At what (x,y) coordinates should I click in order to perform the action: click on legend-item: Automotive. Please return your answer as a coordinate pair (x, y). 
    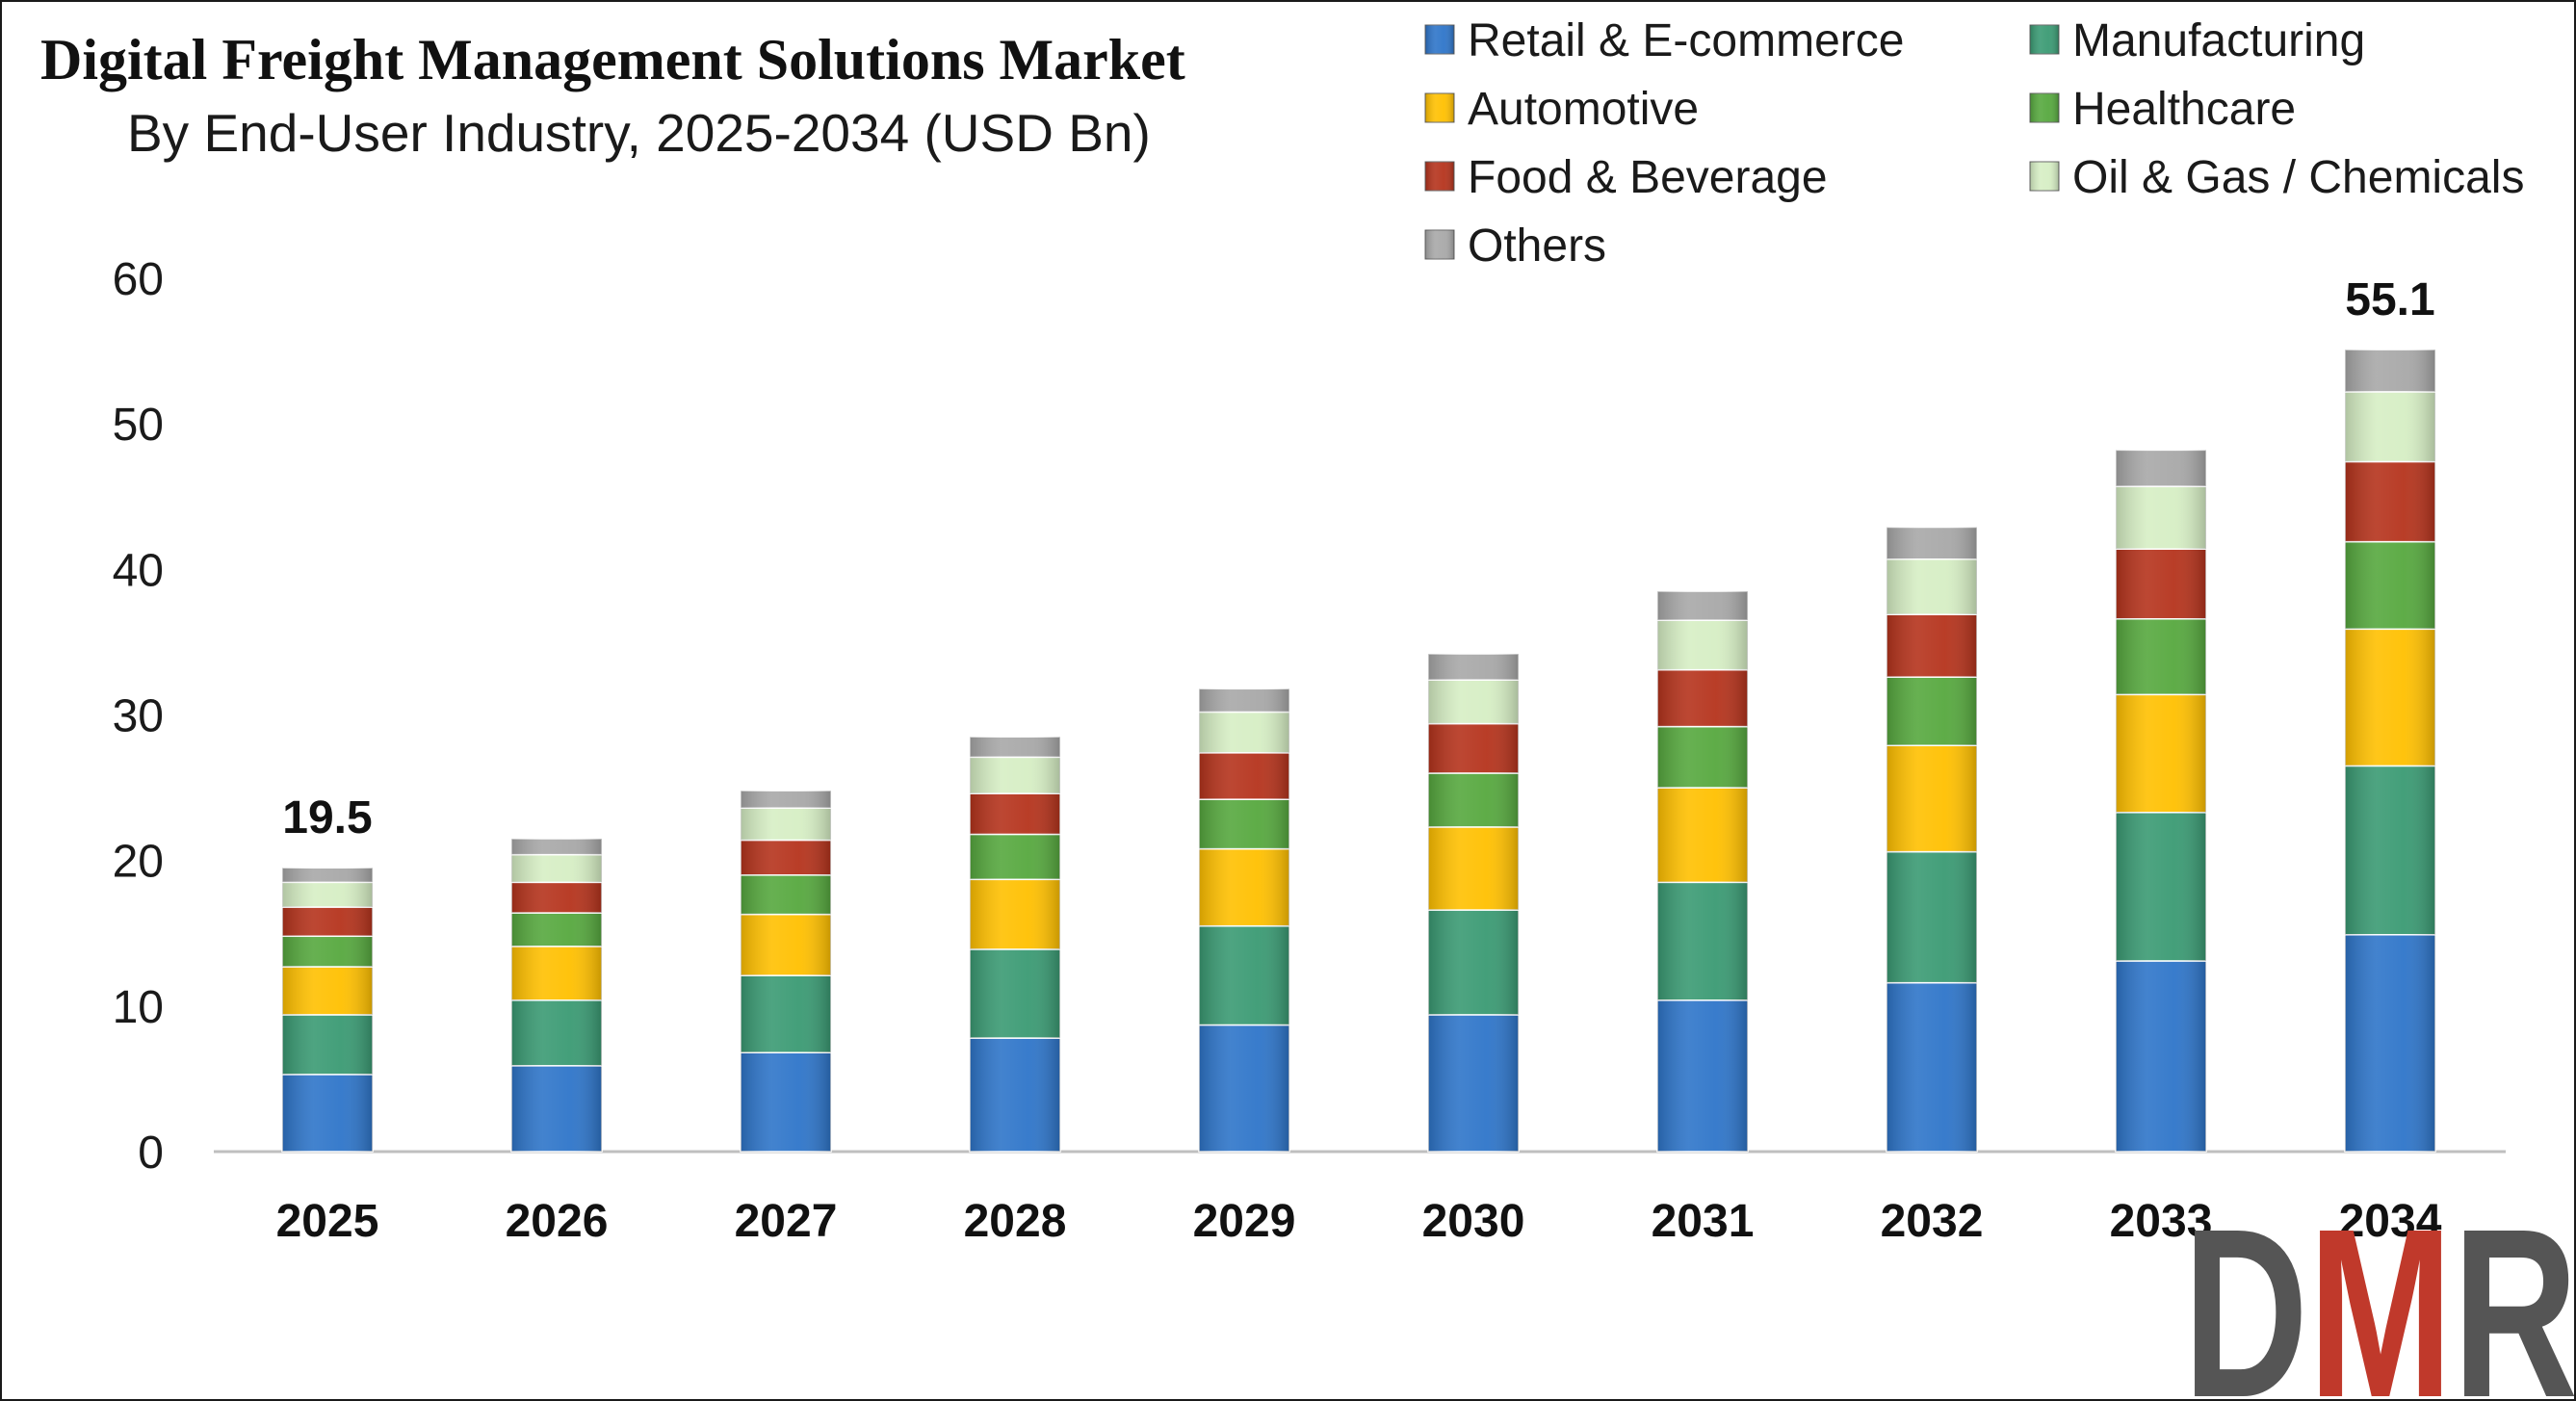
    Looking at the image, I should click on (1561, 110).